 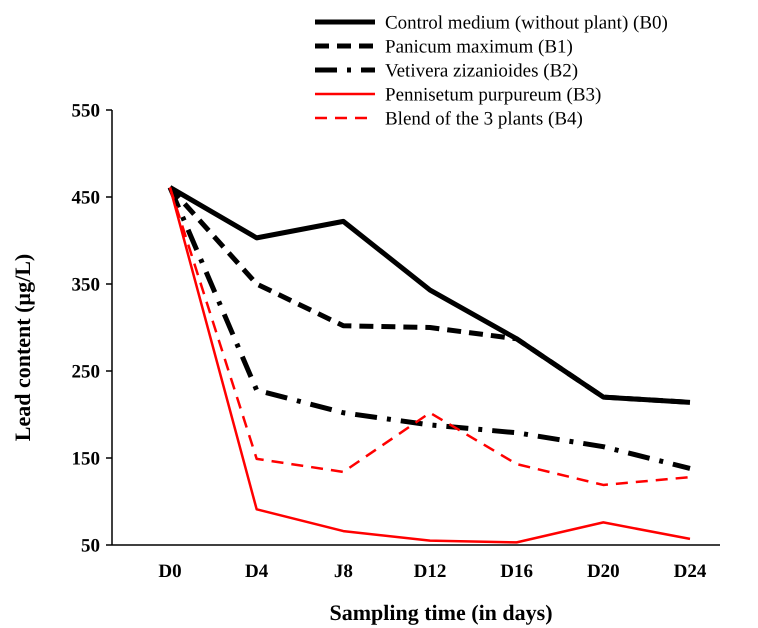 I want to click on y-tick-label: 350, so click(x=86, y=285).